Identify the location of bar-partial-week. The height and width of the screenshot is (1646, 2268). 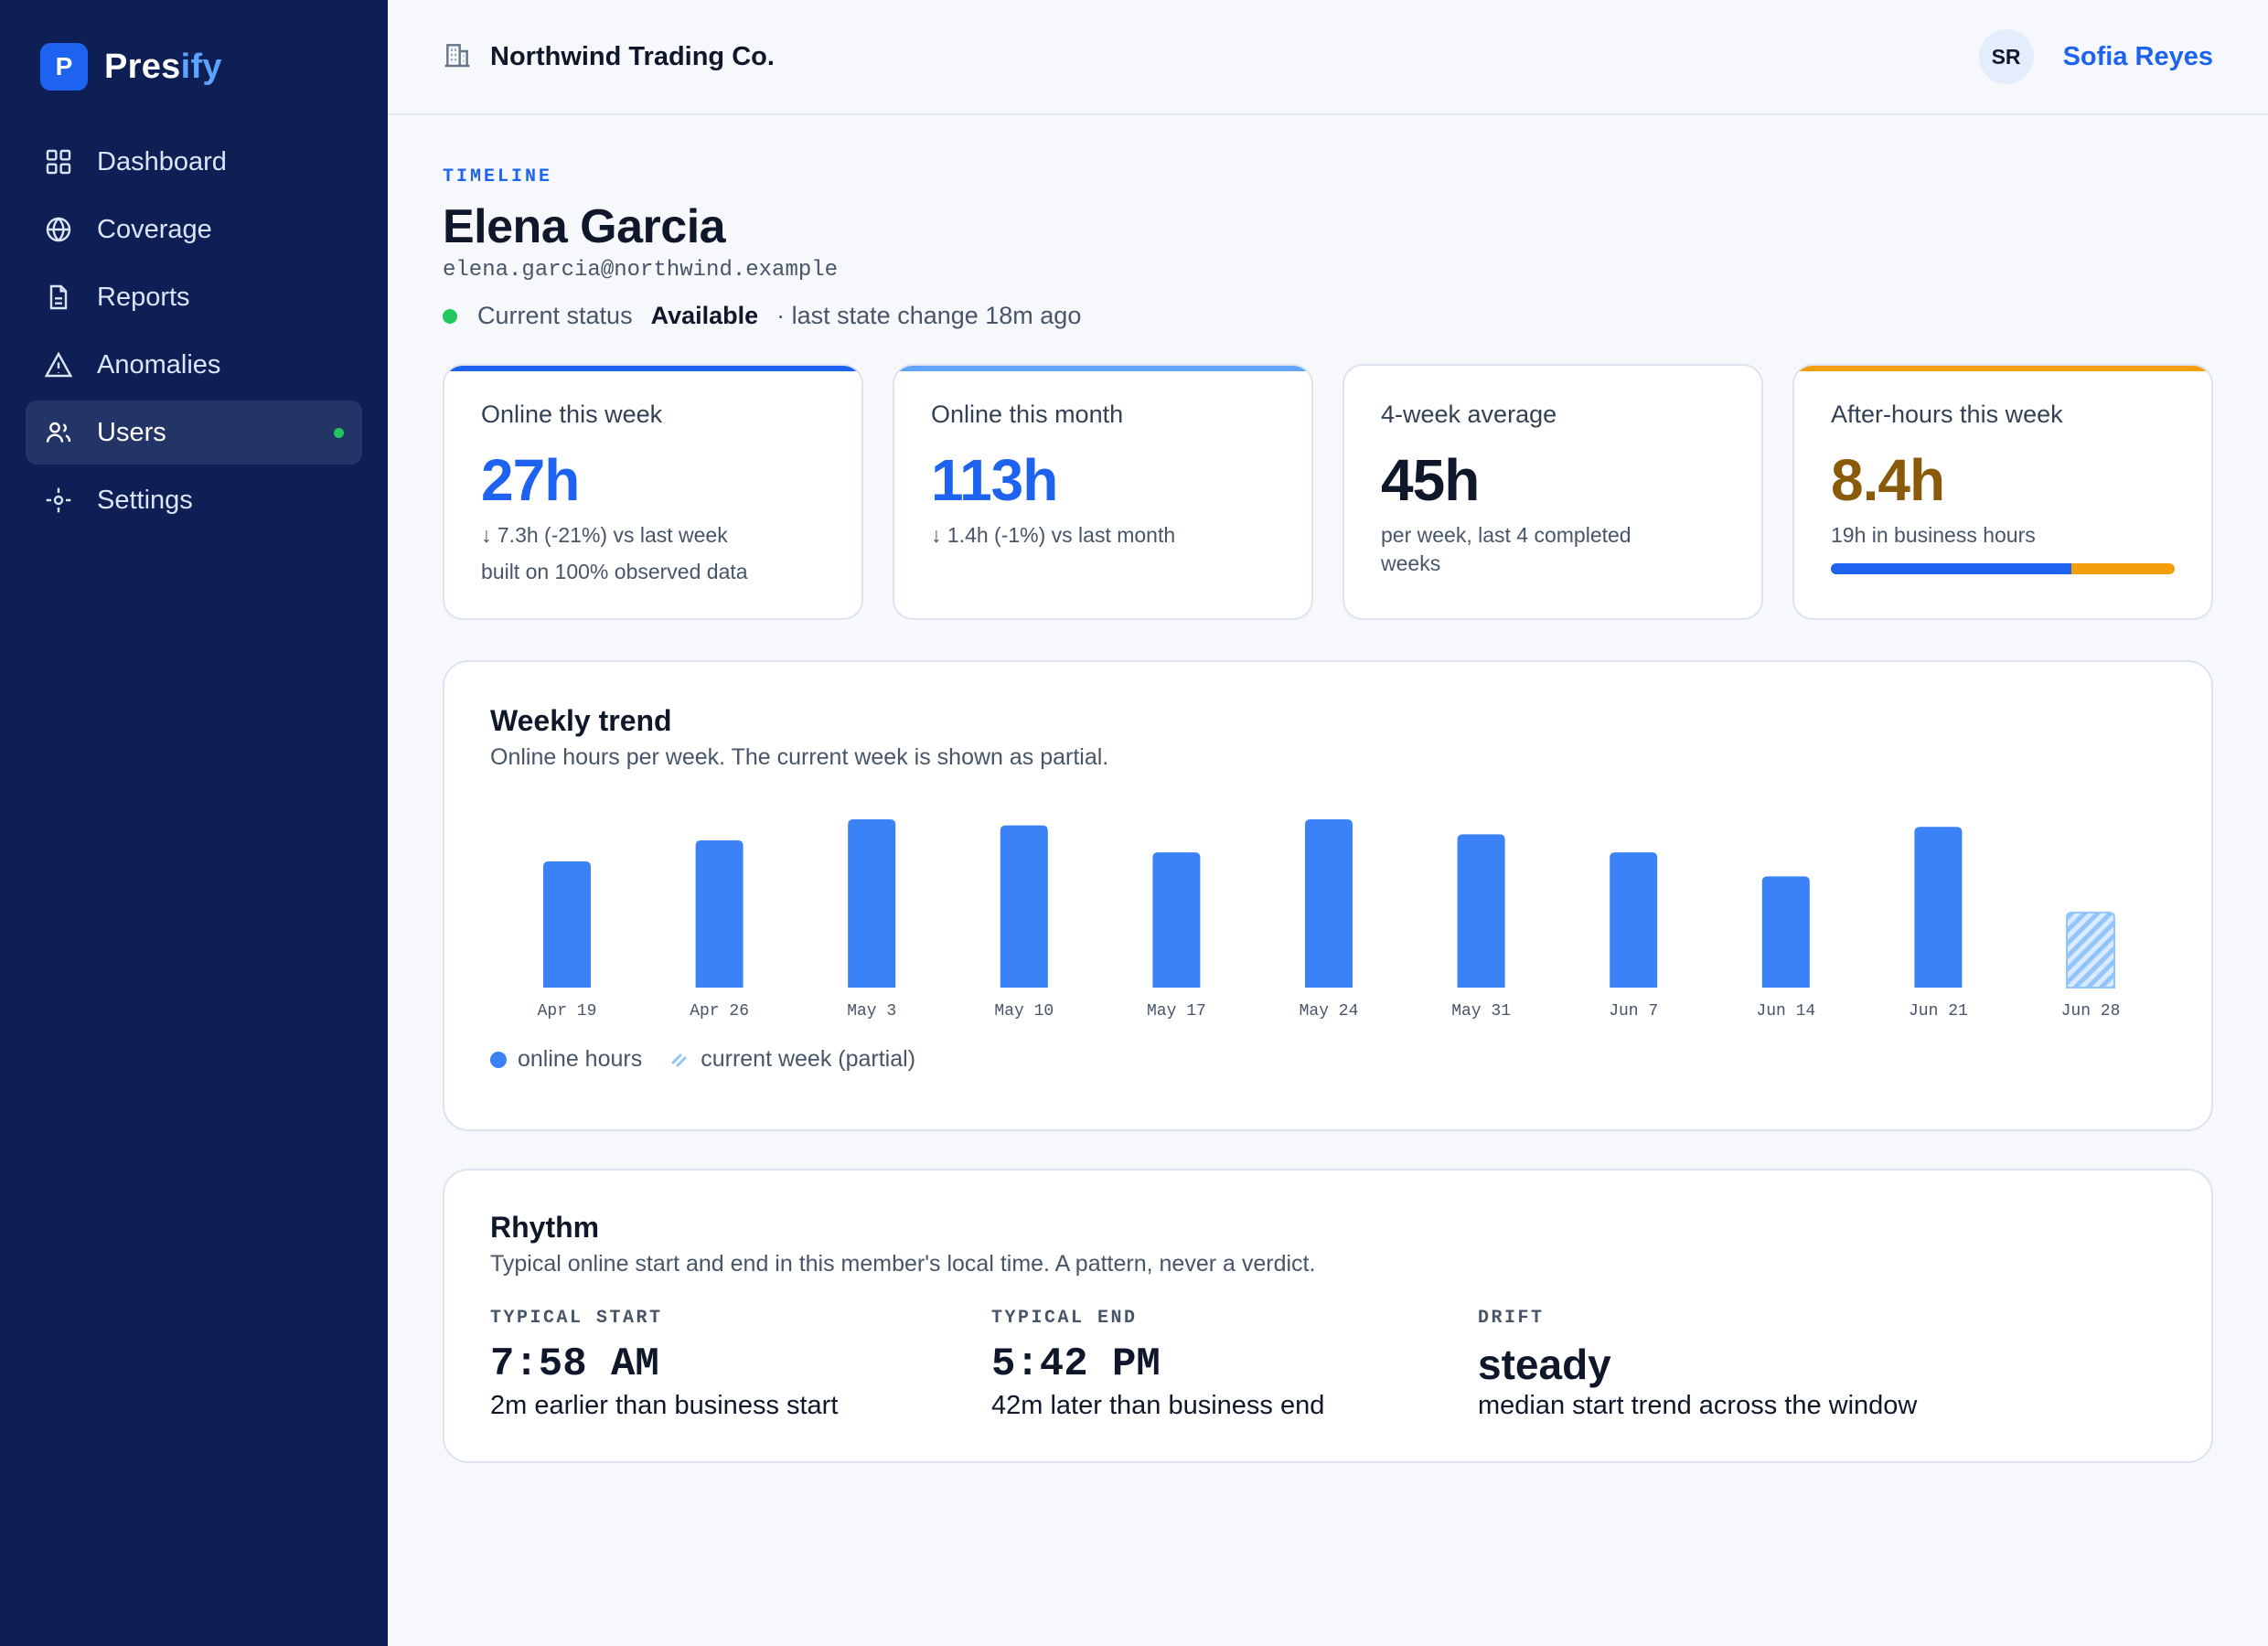
(2090, 950).